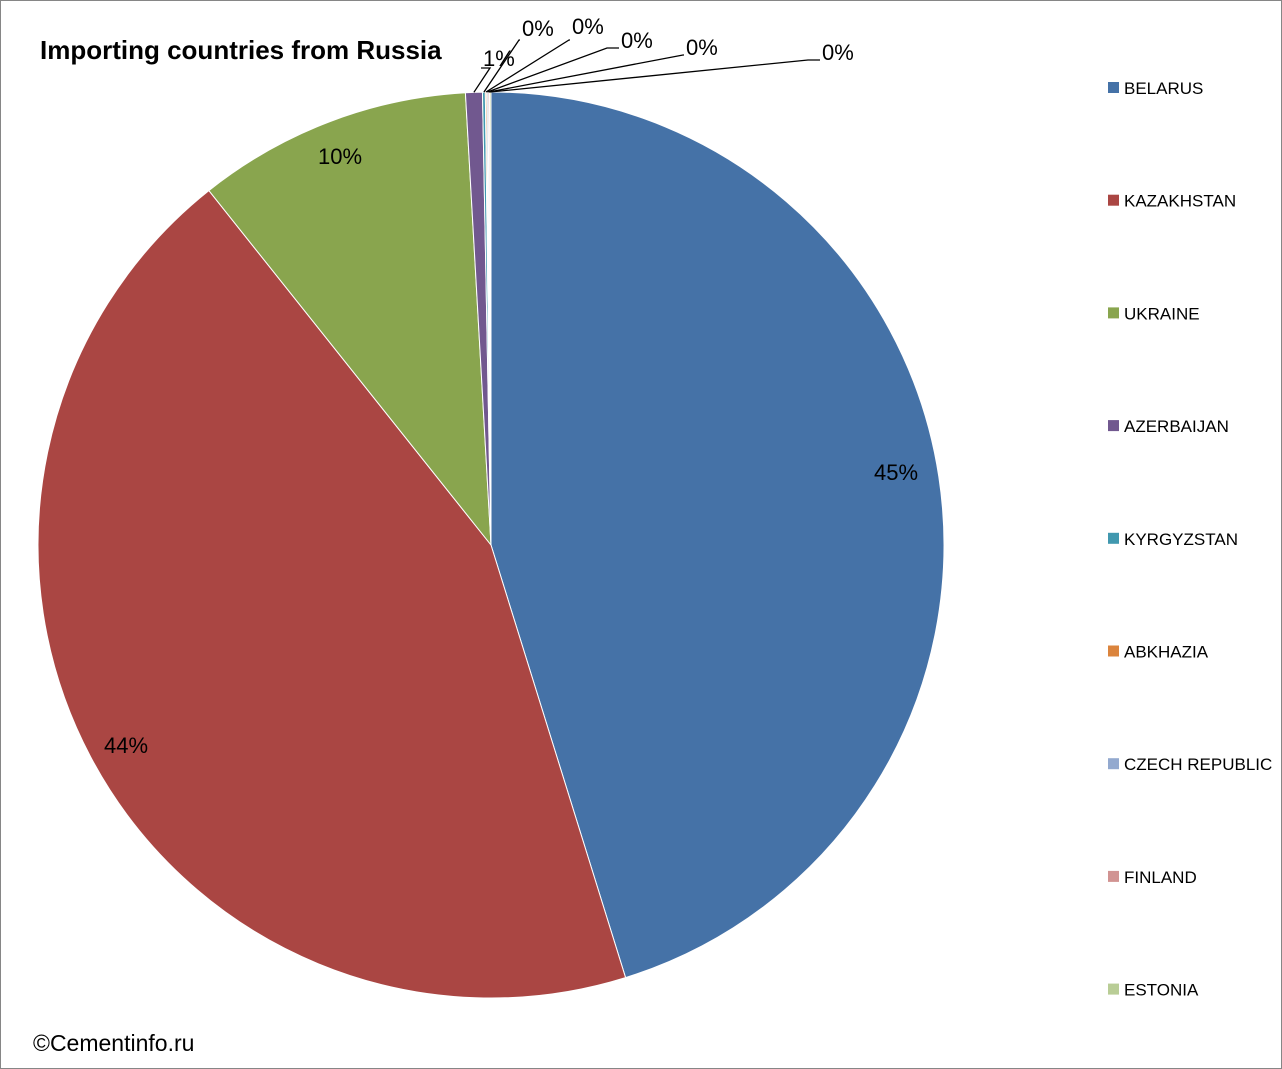  I want to click on legend-swatch-kyrgyzstan, so click(1113, 538).